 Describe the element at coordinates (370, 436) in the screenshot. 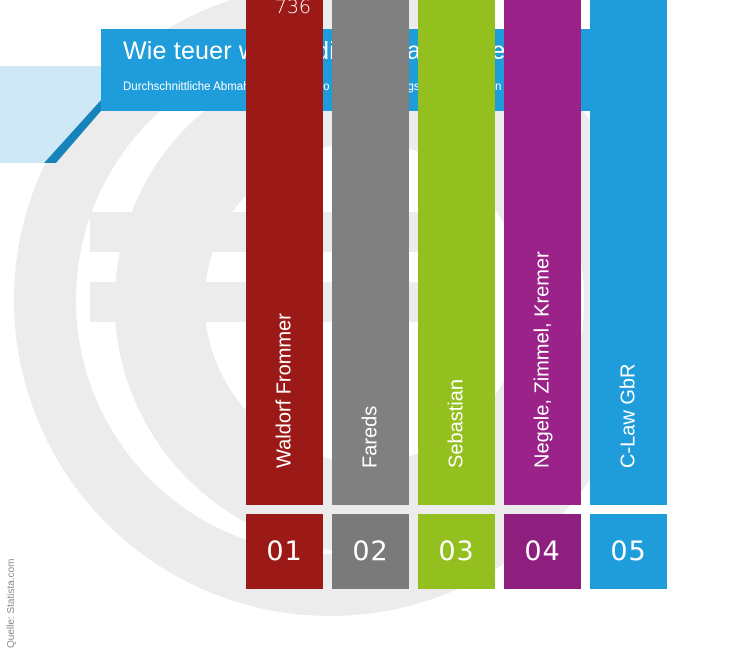

I see `bar-category-label: Fareds` at that location.